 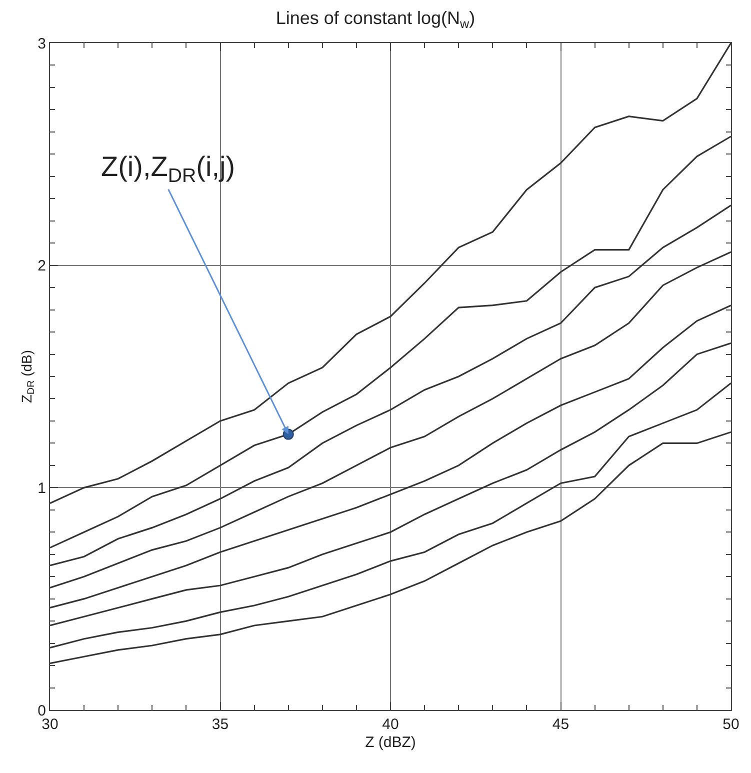 I want to click on chart-title: Lines of constant log(N$_{w}$), so click(x=376, y=19).